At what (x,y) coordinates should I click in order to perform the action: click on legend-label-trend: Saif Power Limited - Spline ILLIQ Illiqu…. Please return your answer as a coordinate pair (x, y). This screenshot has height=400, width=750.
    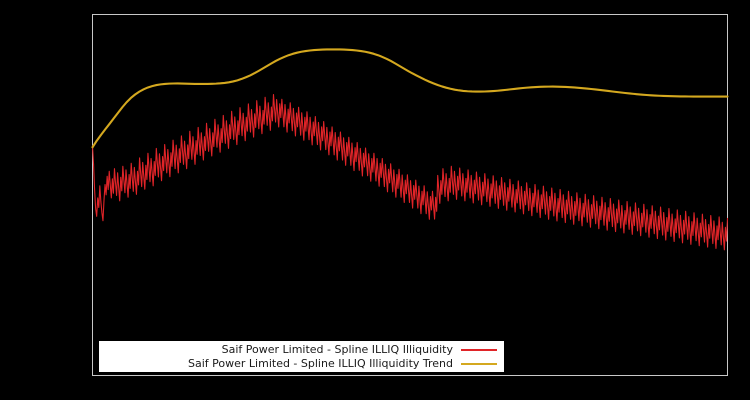
    Looking at the image, I should click on (320, 363).